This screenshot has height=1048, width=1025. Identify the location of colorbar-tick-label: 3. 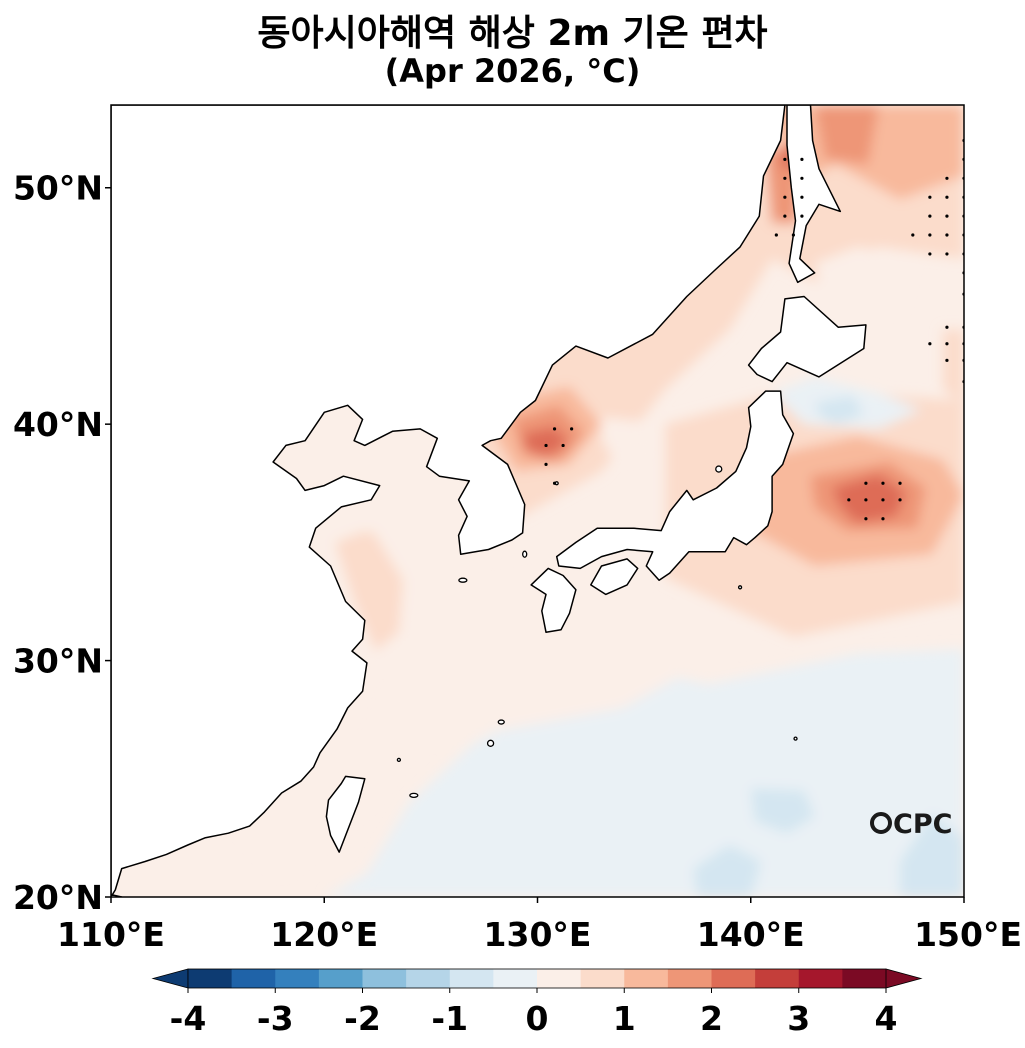
(798, 1018).